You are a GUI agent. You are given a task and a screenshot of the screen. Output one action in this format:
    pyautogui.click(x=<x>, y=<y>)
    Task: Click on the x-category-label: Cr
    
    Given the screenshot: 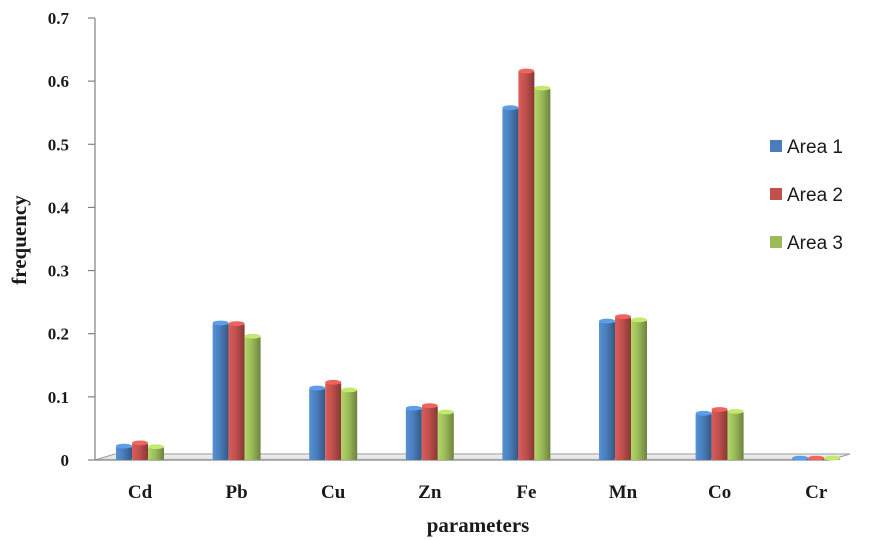 What is the action you would take?
    pyautogui.click(x=816, y=492)
    